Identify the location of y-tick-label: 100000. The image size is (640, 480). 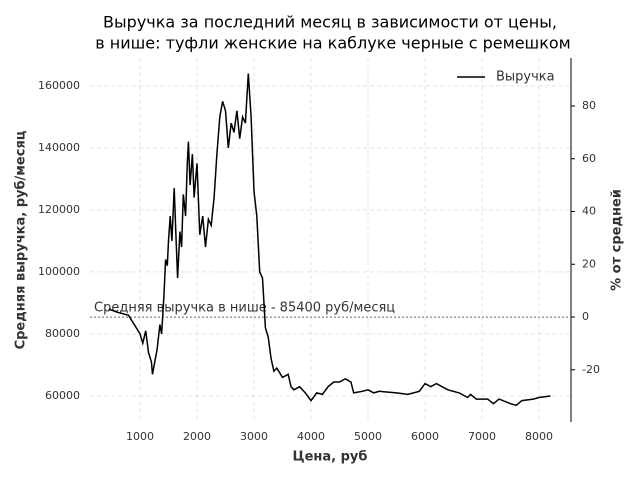
(59, 271).